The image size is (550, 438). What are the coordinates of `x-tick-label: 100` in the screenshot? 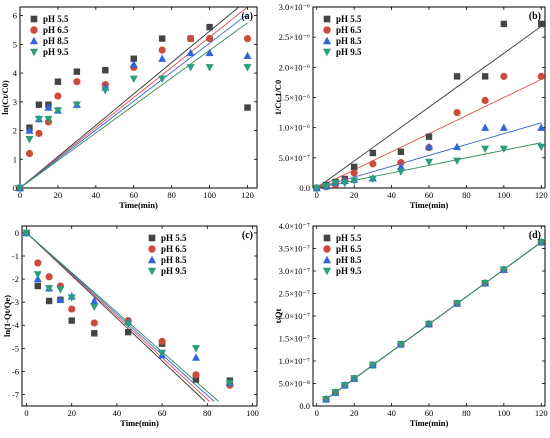 It's located at (252, 413).